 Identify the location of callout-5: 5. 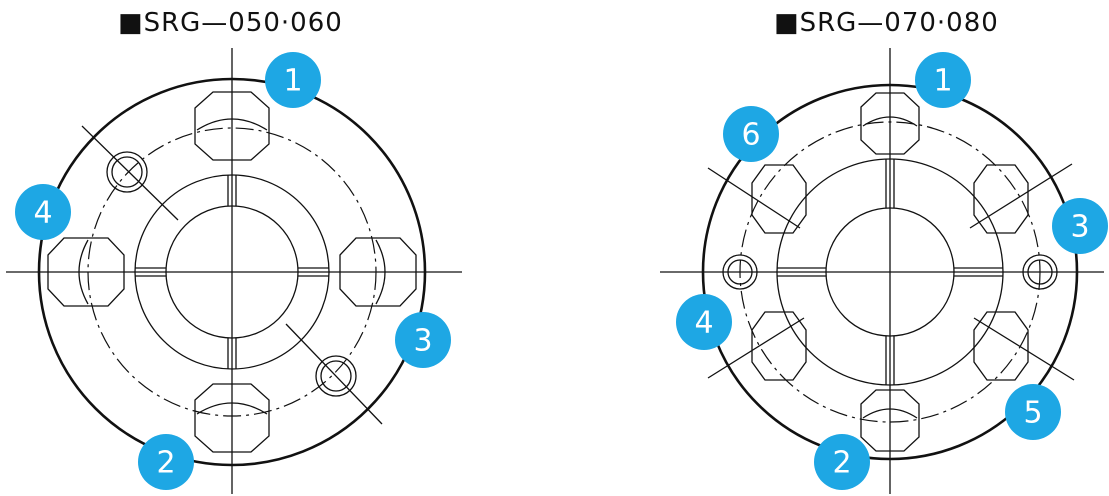
(1033, 412).